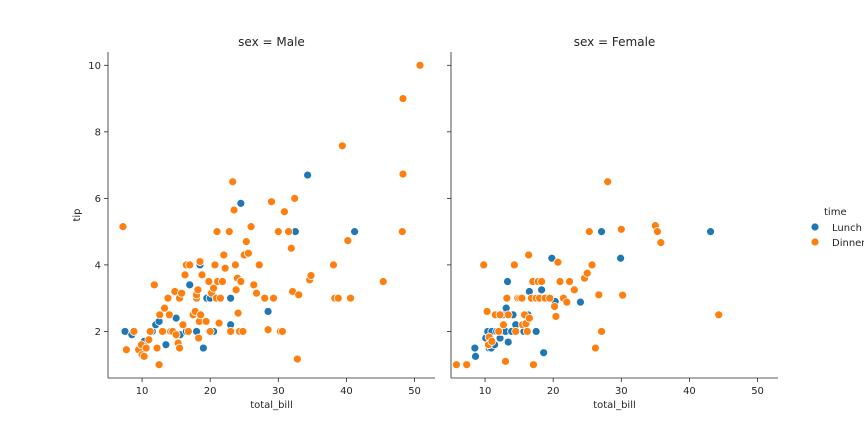 The image size is (864, 436). I want to click on x-tick-label: 10, so click(485, 391).